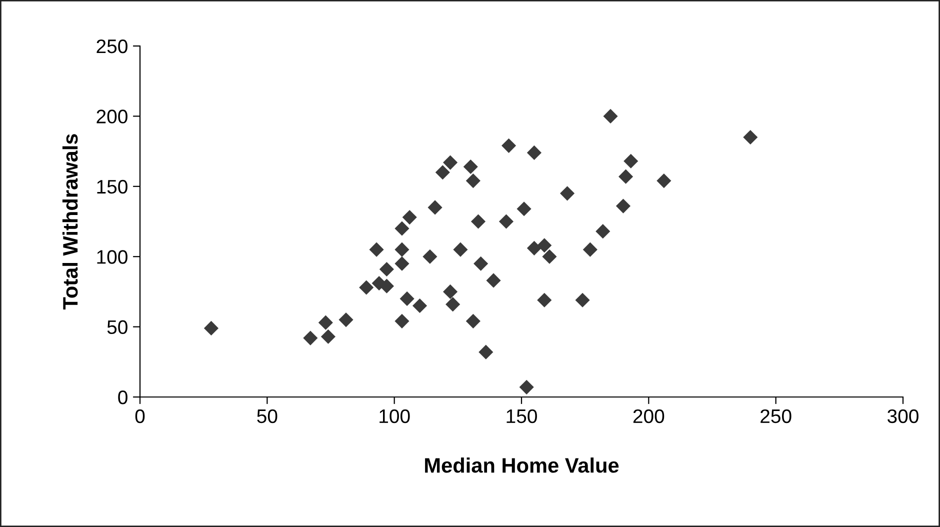 The width and height of the screenshot is (940, 527). What do you see at coordinates (140, 416) in the screenshot?
I see `x-tick-label: 0` at bounding box center [140, 416].